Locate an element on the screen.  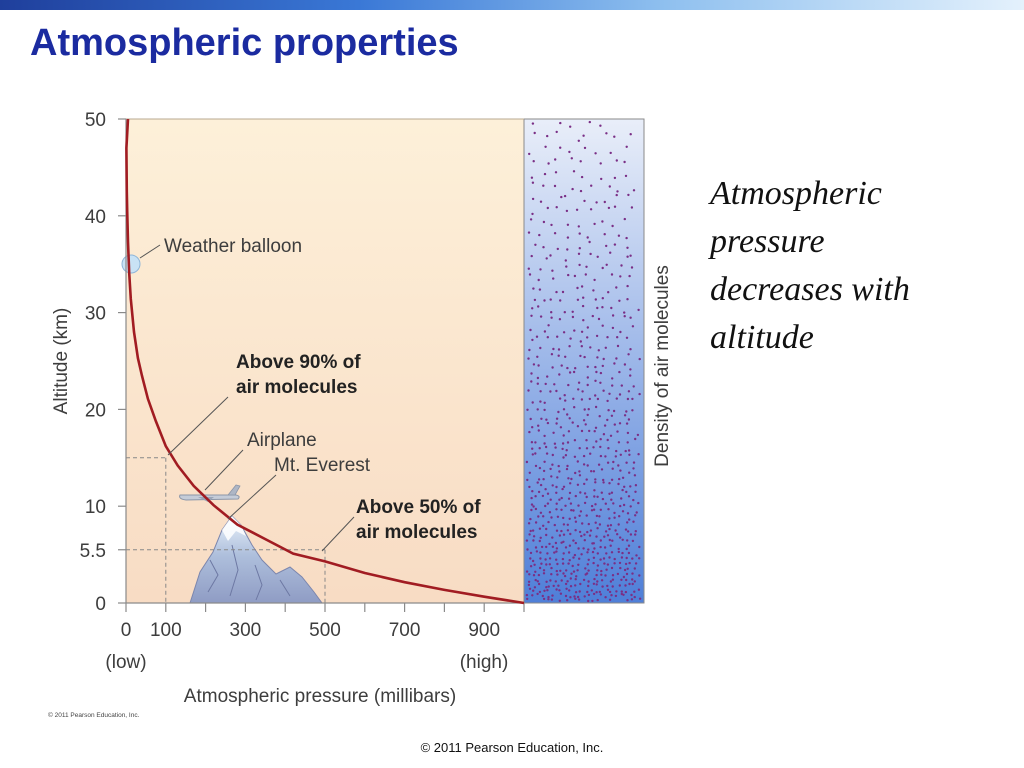
figure-copyright: © 2011 Pearson Education, Inc. is located at coordinates (94, 715).